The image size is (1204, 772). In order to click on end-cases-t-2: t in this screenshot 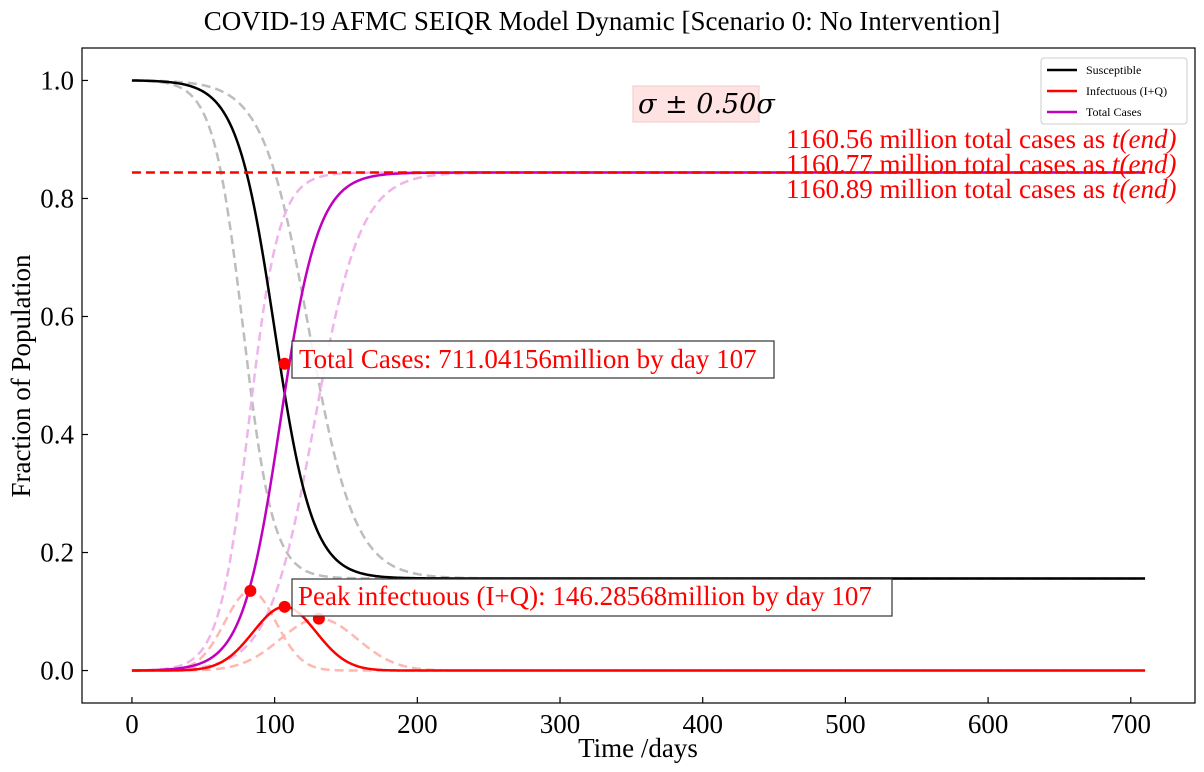, I will do `click(1116, 164)`.